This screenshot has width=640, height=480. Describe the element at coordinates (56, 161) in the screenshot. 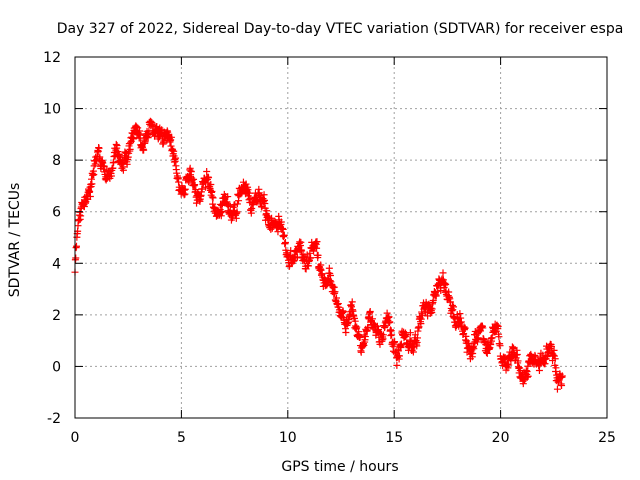

I see `y-tick-label: 8` at that location.